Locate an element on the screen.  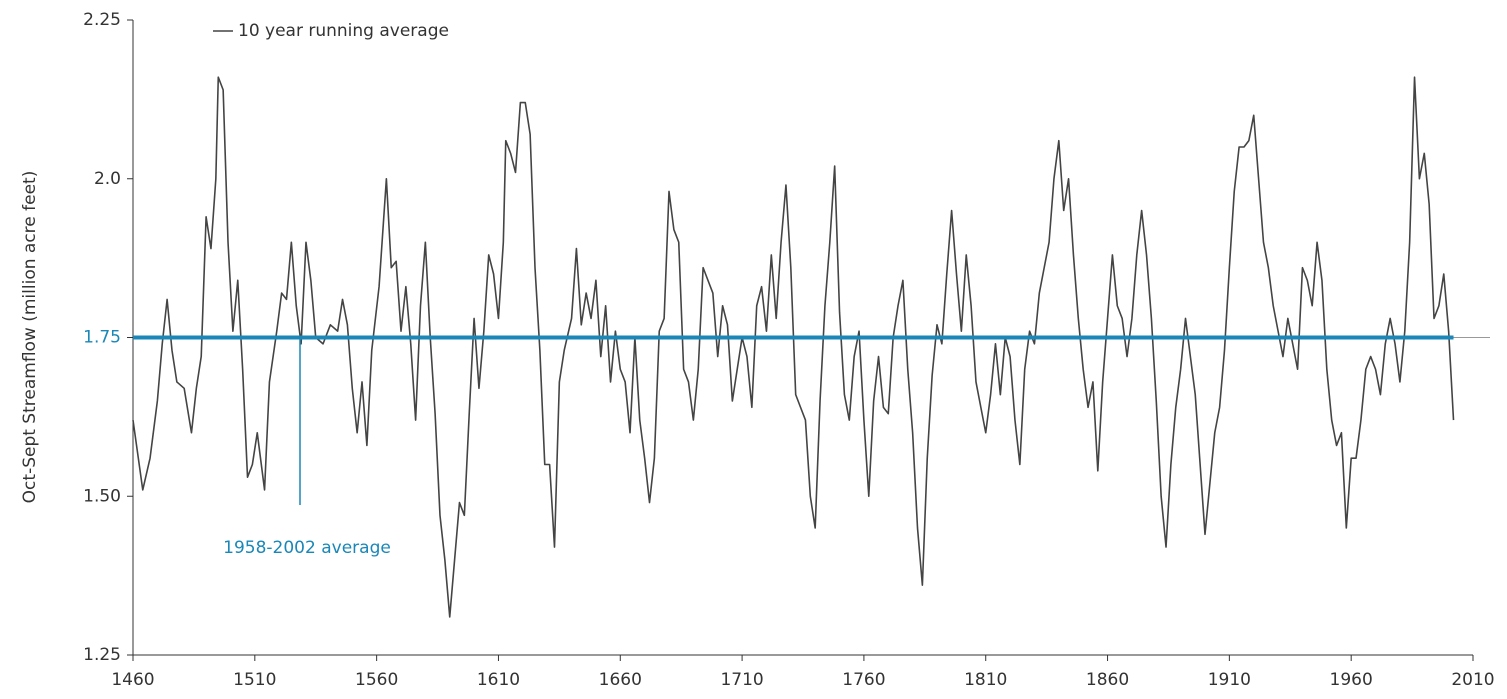
x-tick-label: 1460 is located at coordinates (132, 680).